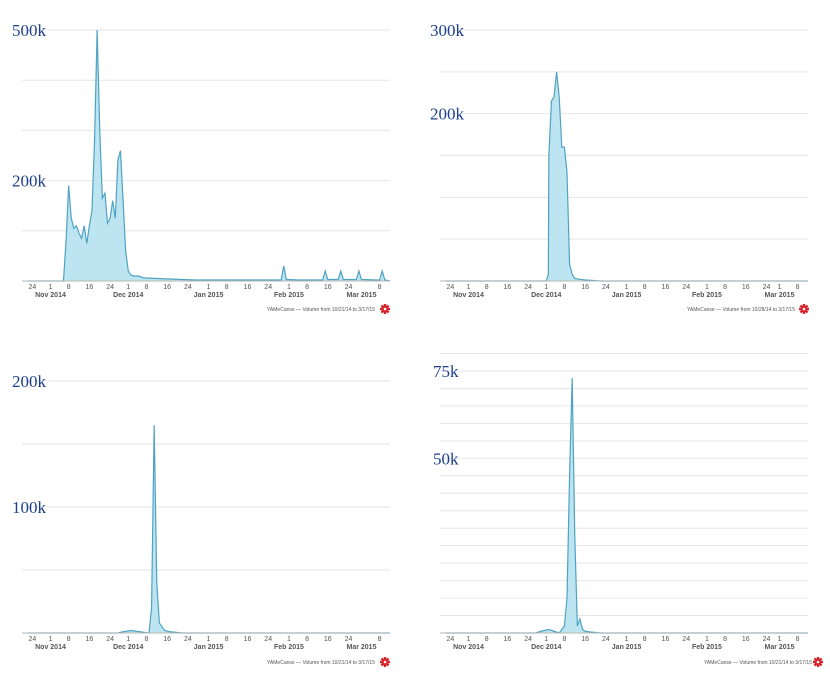 The width and height of the screenshot is (830, 676). I want to click on y-axis-label: 300k, so click(447, 30).